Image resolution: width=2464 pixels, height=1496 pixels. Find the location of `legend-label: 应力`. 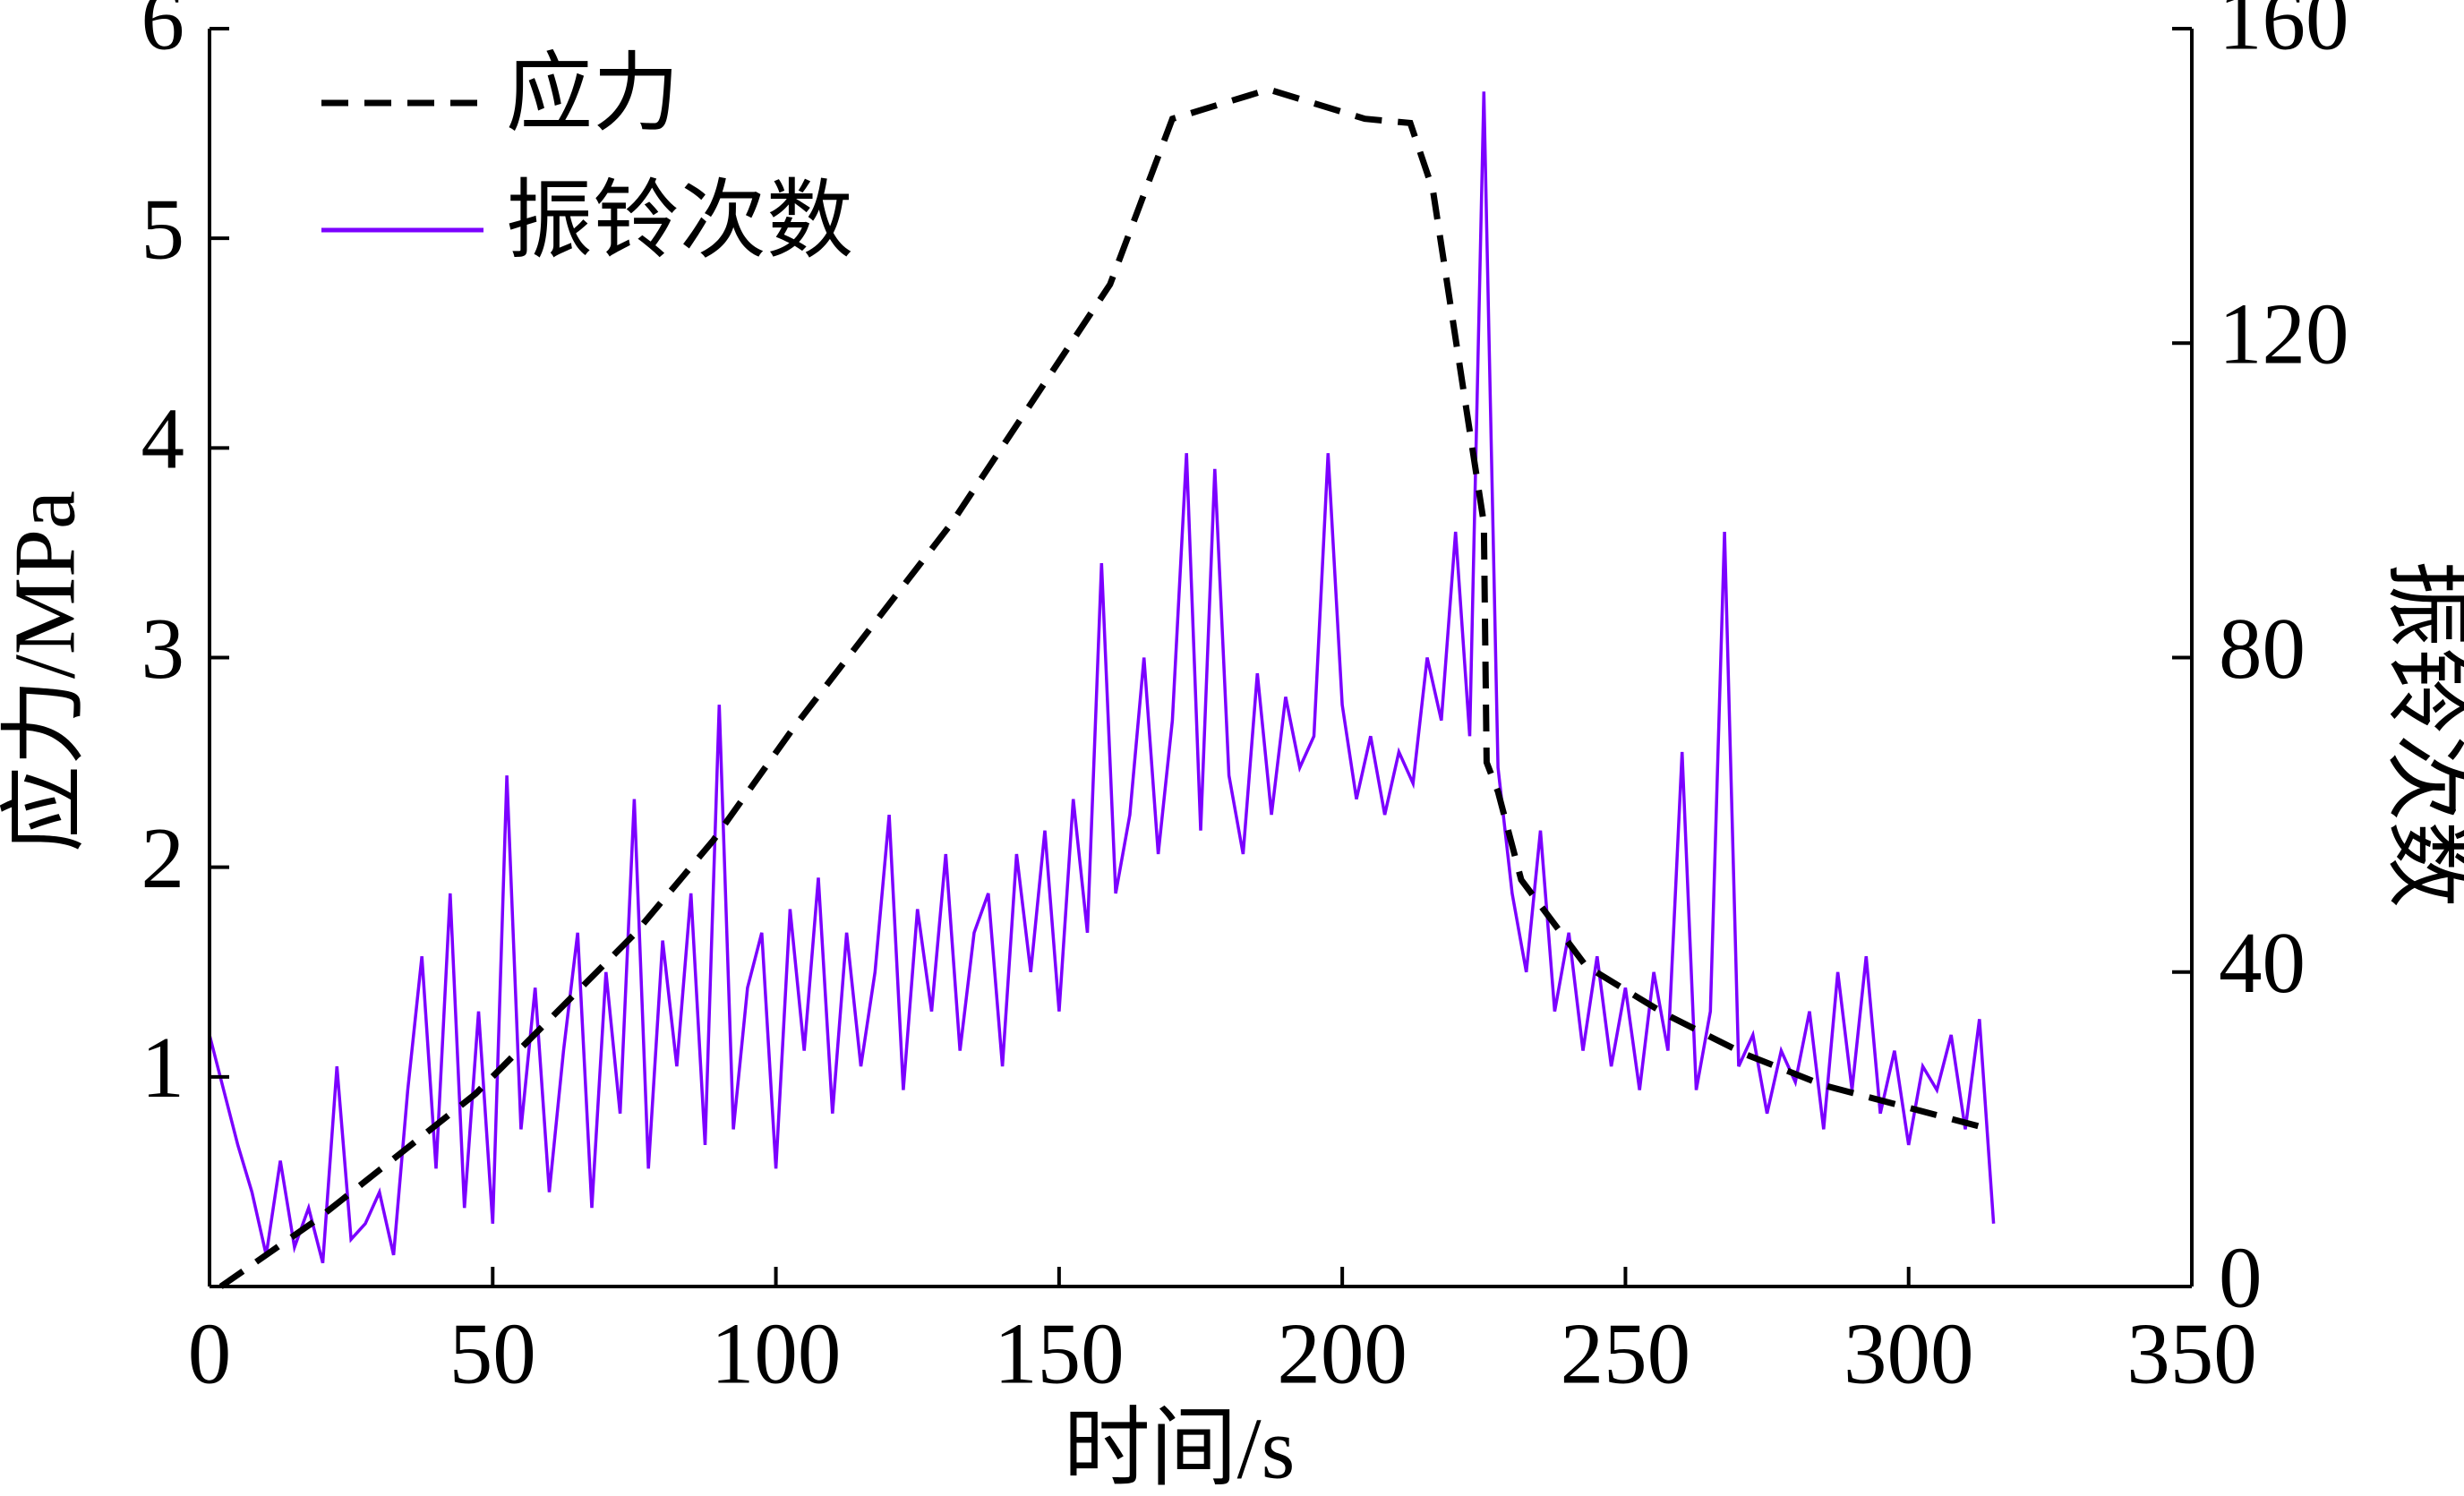

legend-label: 应力 is located at coordinates (593, 93).